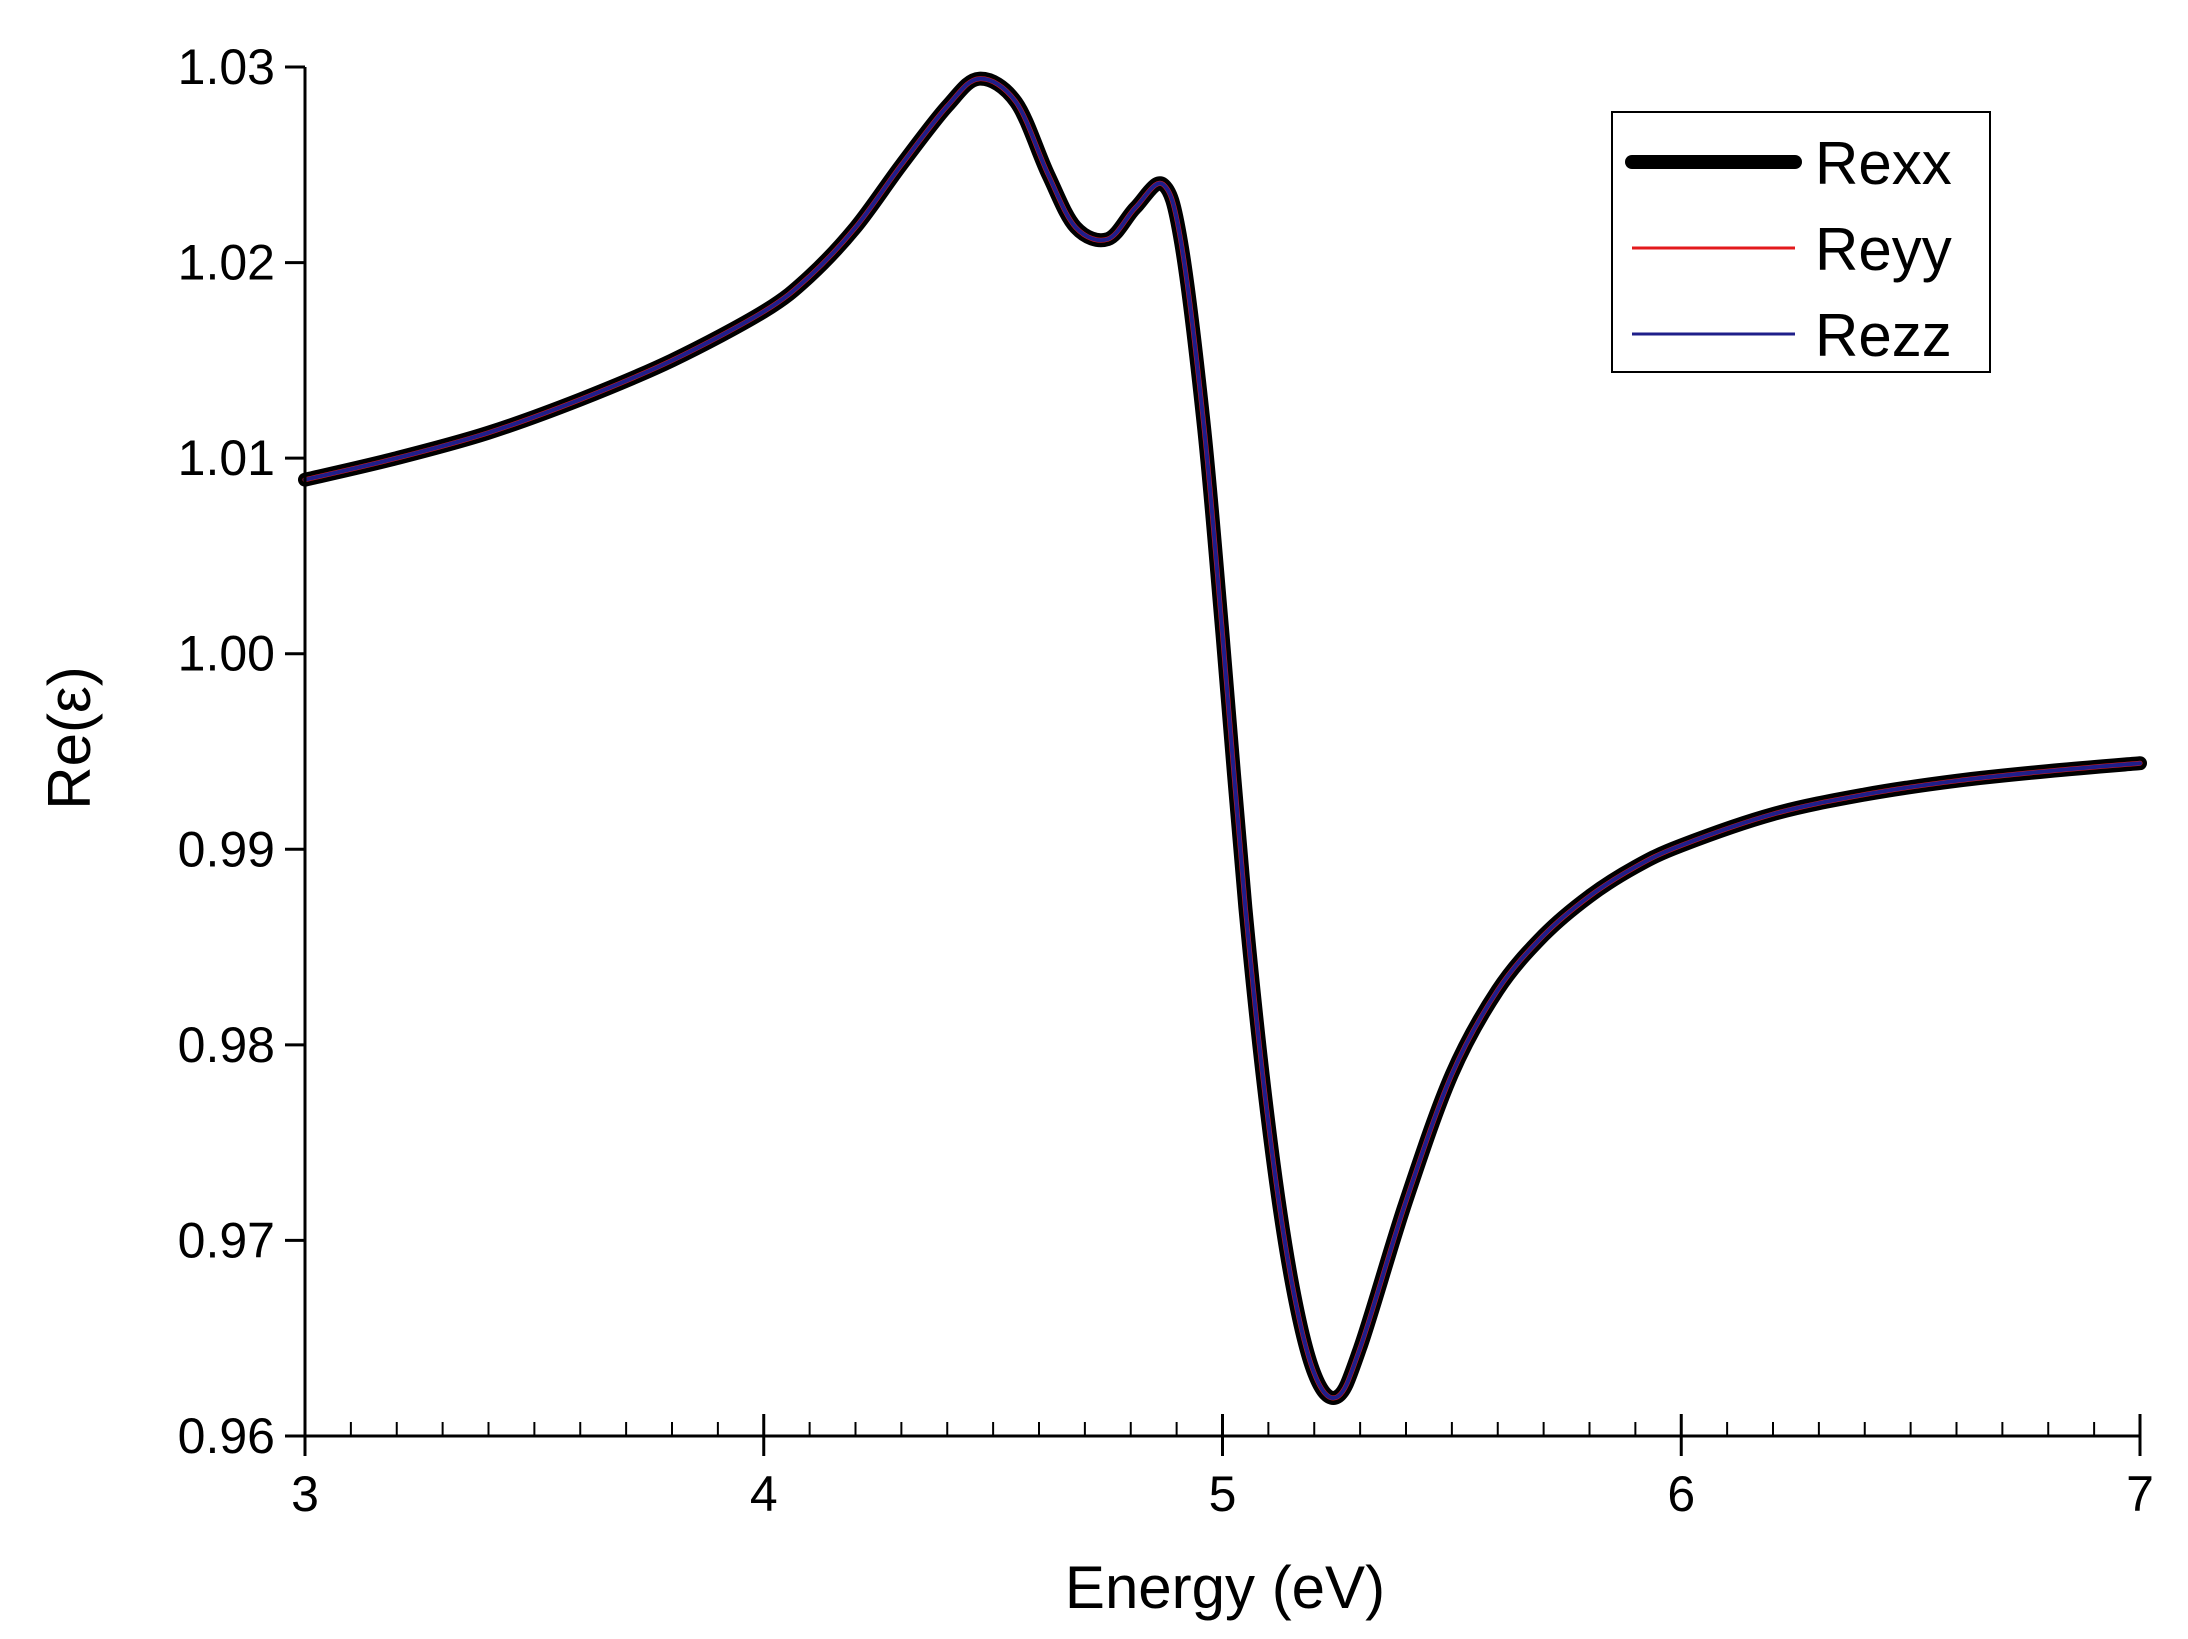  Describe the element at coordinates (69, 737) in the screenshot. I see `y-axis-title: Re(ε)` at that location.